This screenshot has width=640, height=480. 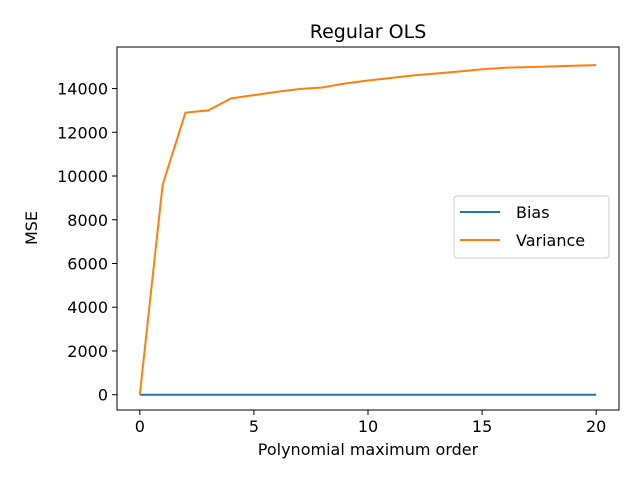 What do you see at coordinates (482, 426) in the screenshot?
I see `x-tick-label: 15` at bounding box center [482, 426].